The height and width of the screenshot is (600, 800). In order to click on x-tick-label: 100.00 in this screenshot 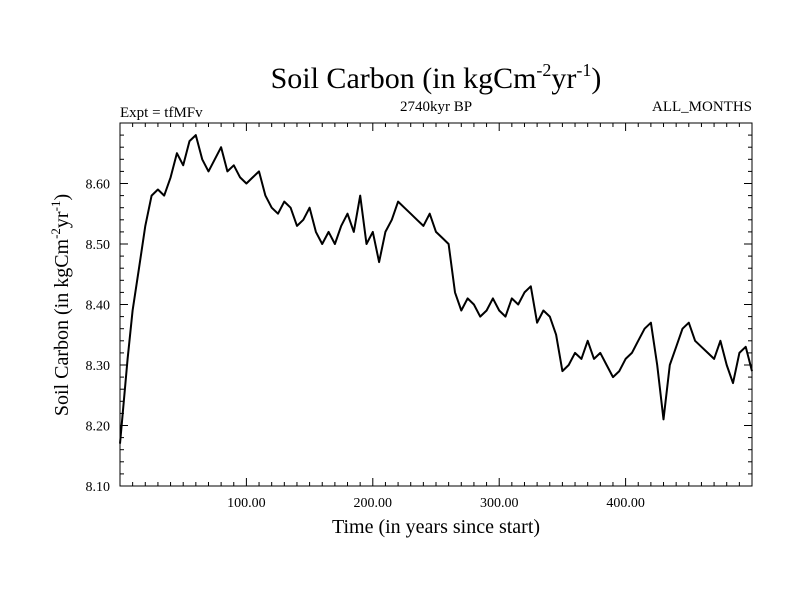, I will do `click(246, 503)`.